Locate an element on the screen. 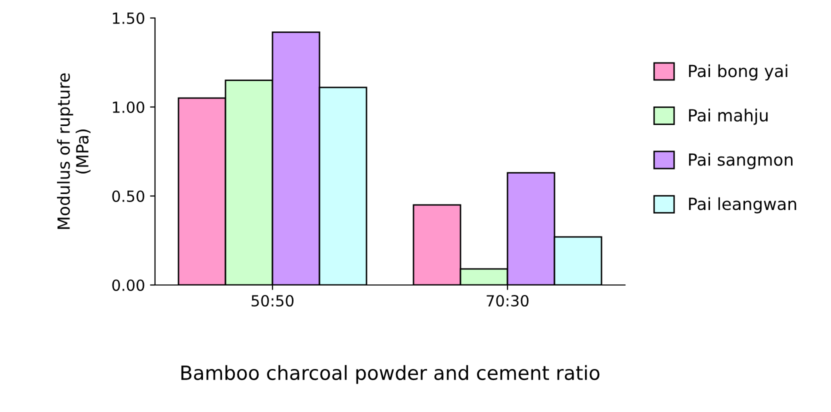 The image size is (831, 412). x-tick-label: 50:50 is located at coordinates (273, 300).